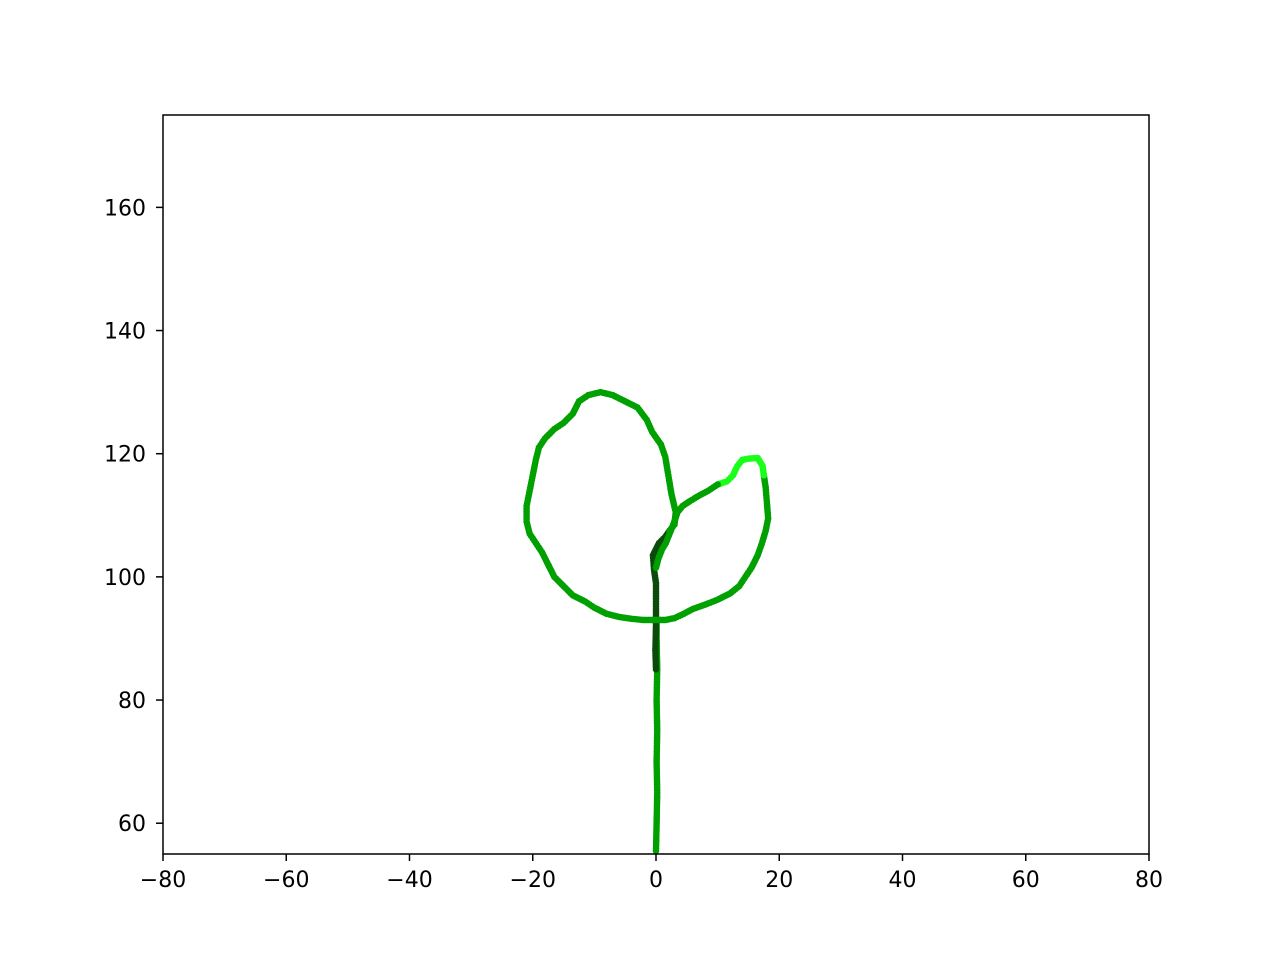  I want to click on x-tick-label-1: −60, so click(286, 880).